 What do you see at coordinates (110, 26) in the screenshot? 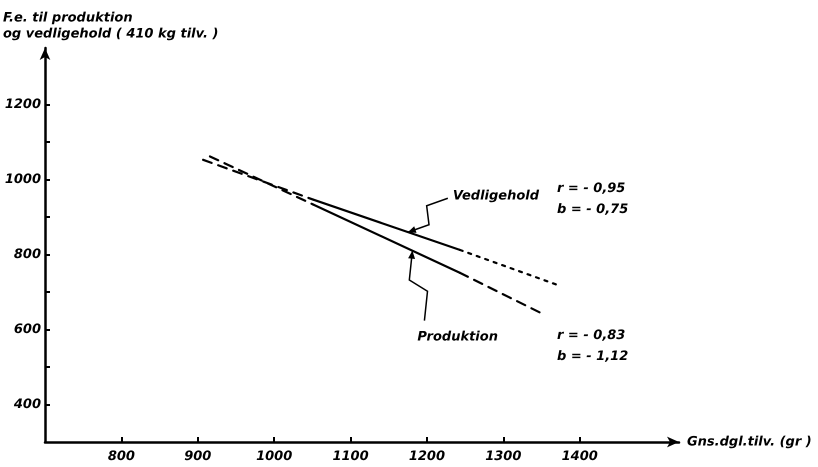
I see `y-axis-title: F.e. til produktion og vedligehold ( 410 kg tilv. )` at bounding box center [110, 26].